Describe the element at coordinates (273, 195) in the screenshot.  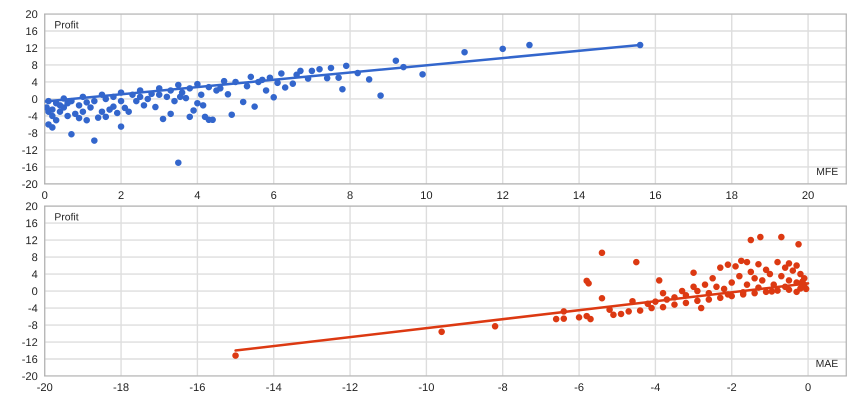
I see `x-tick-label: 6` at that location.